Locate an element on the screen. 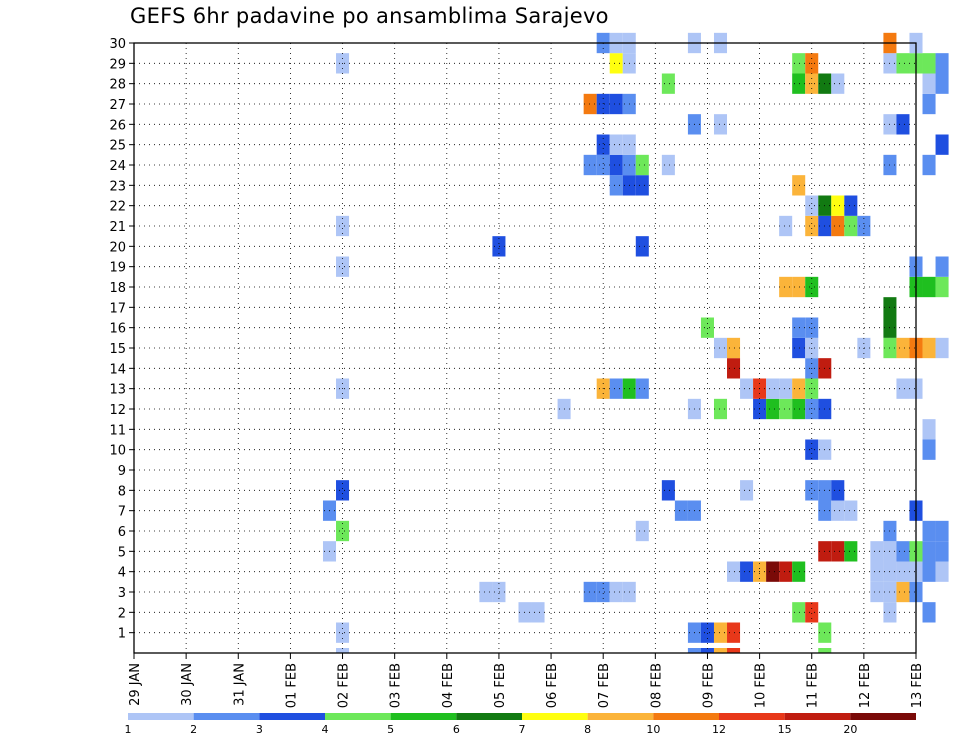 The image size is (960, 742). y-tick-label: 23 is located at coordinates (117, 186).